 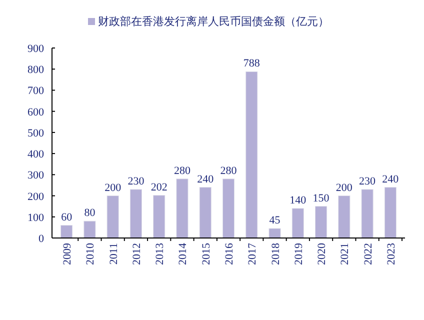 I want to click on y-tick-label: 0, so click(x=41, y=239).